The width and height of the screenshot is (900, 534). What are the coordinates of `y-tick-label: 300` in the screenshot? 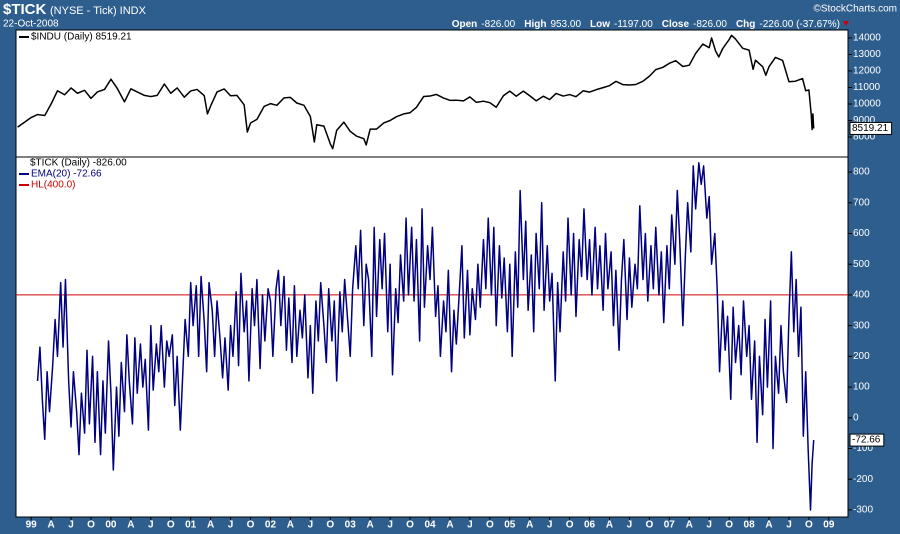 It's located at (861, 325).